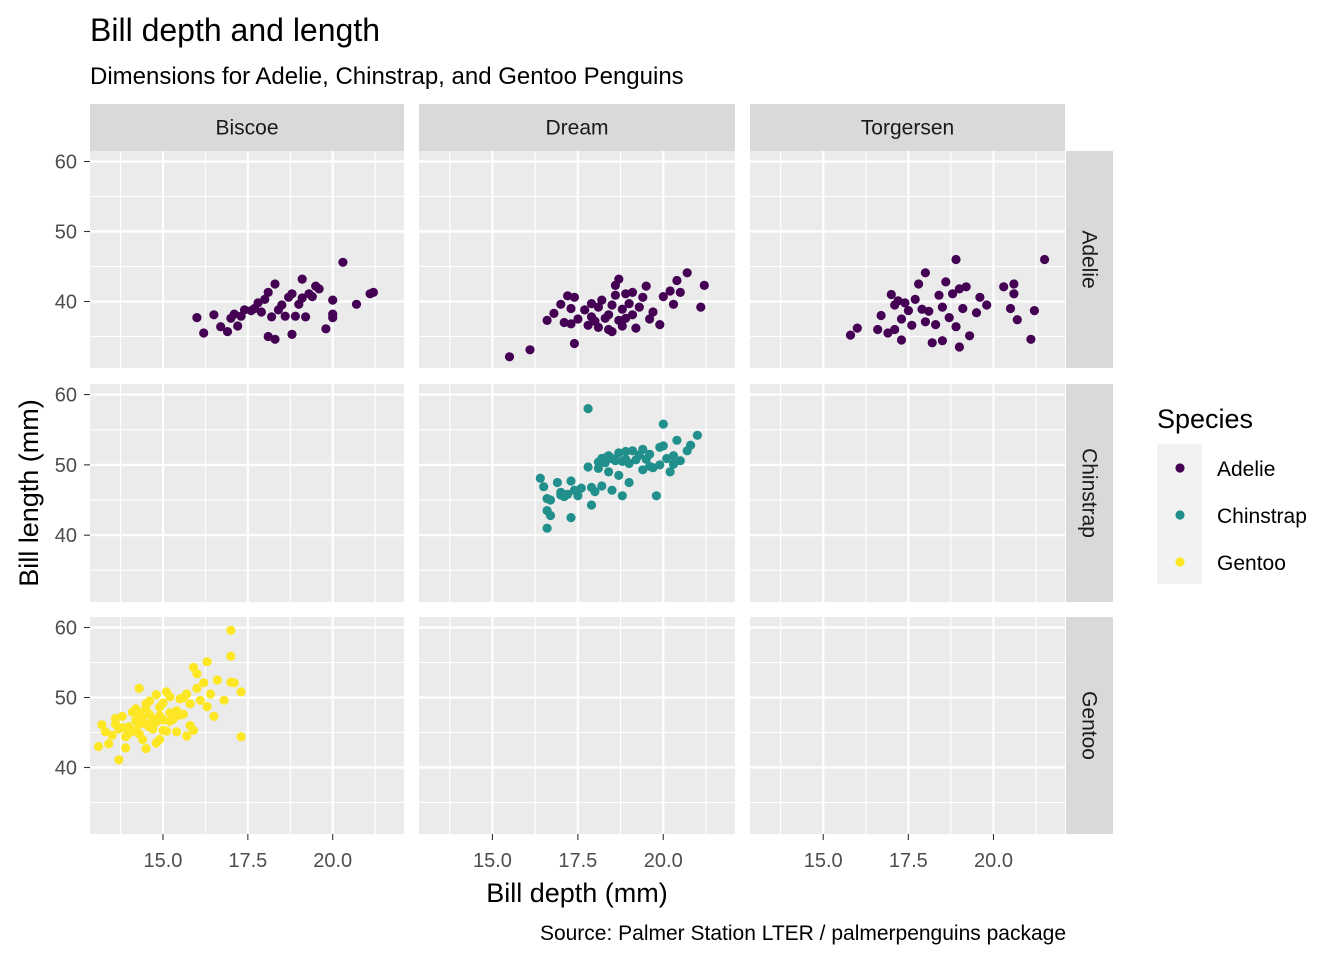 The image size is (1344, 960). I want to click on y-axis-title: Bill length (mm), so click(29, 493).